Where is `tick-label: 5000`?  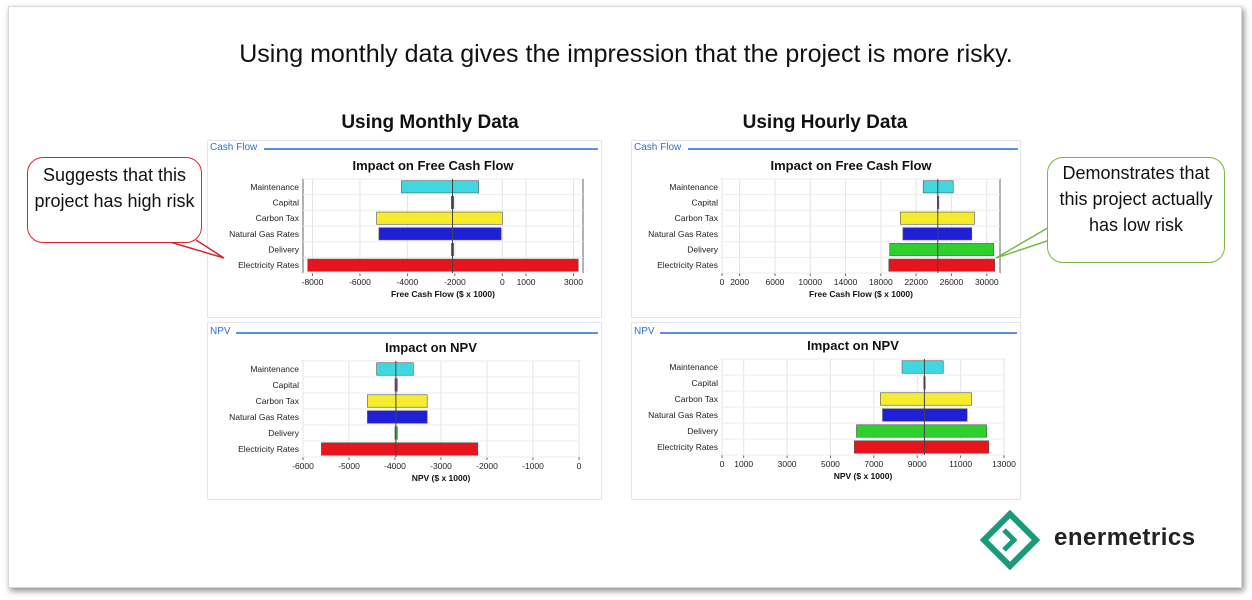
tick-label: 5000 is located at coordinates (830, 464).